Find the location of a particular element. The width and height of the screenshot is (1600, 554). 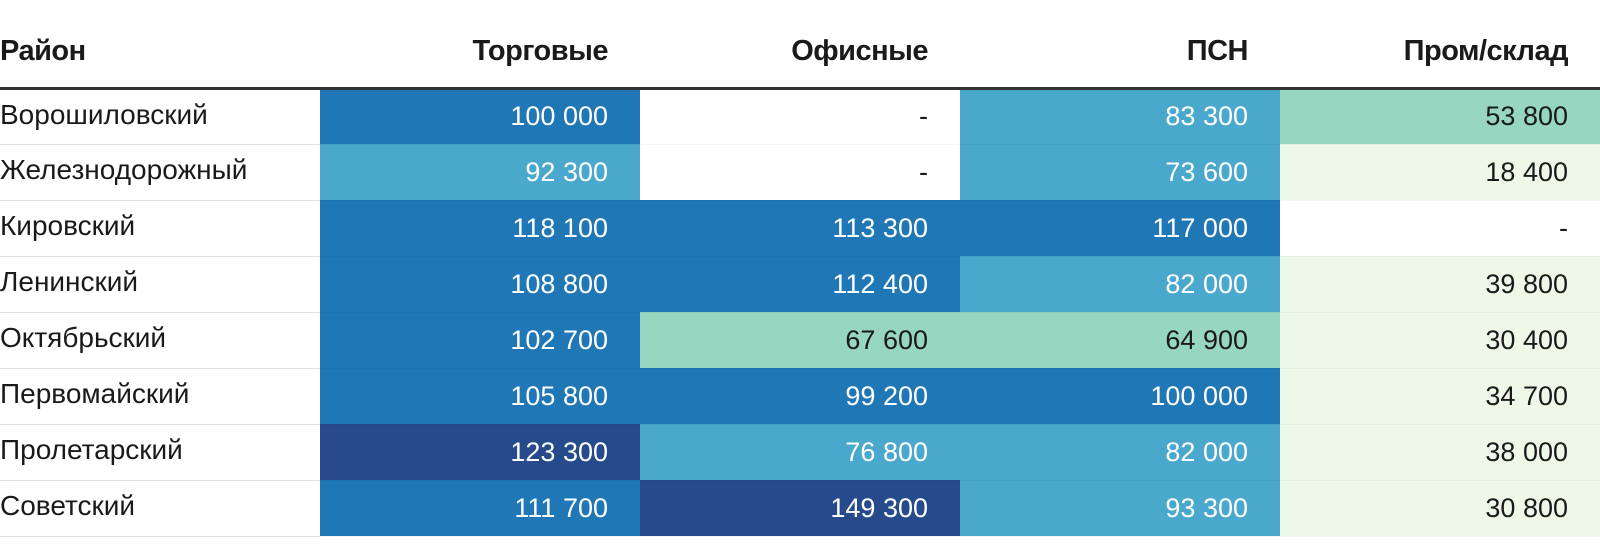

value-cell-office: 67 600 is located at coordinates (800, 340).